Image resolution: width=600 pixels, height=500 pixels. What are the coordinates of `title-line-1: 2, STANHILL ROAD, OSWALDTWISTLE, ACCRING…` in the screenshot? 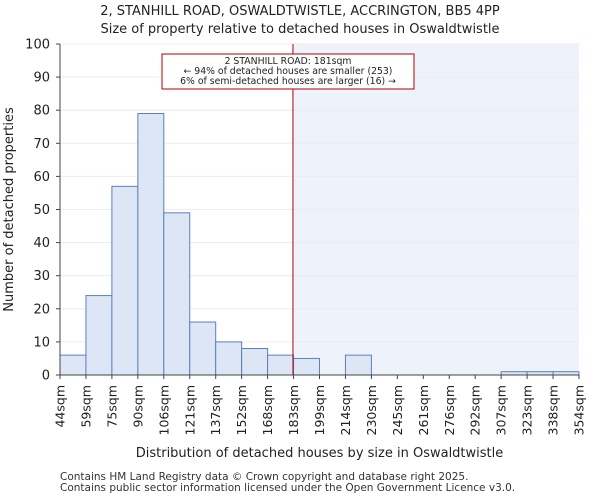 It's located at (300, 11).